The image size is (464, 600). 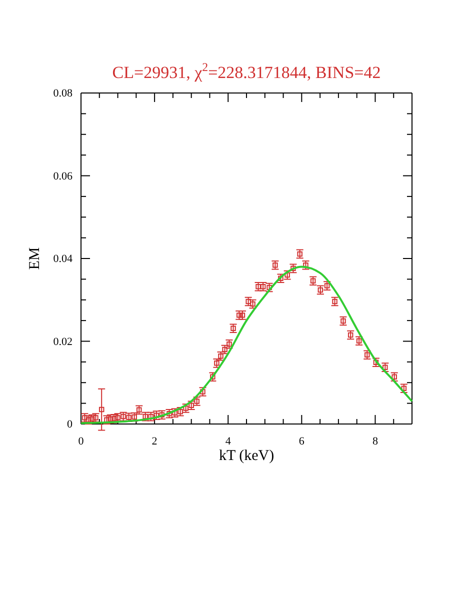 What do you see at coordinates (62, 342) in the screenshot?
I see `y-tick-label: 0.02` at bounding box center [62, 342].